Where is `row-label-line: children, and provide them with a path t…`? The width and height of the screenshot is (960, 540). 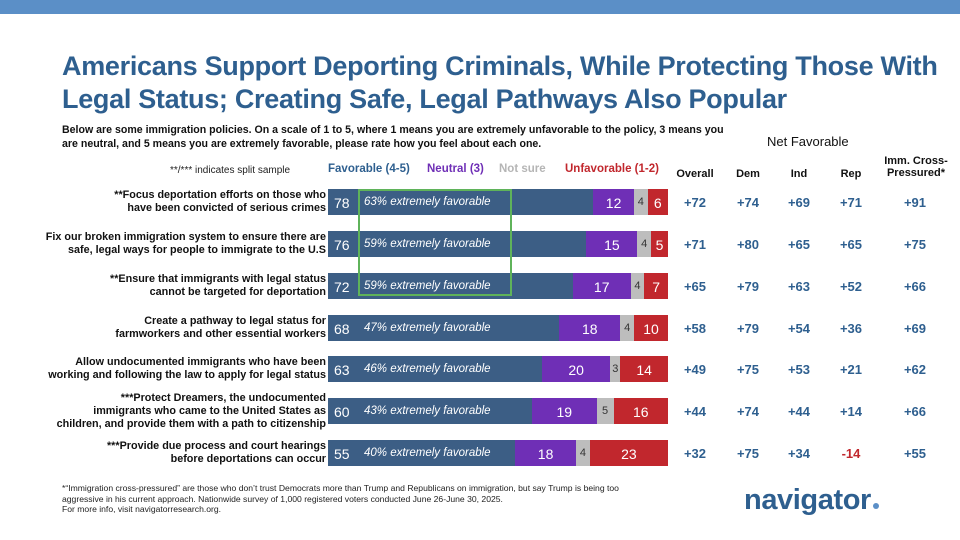 row-label-line: children, and provide them with a path t… is located at coordinates (191, 423).